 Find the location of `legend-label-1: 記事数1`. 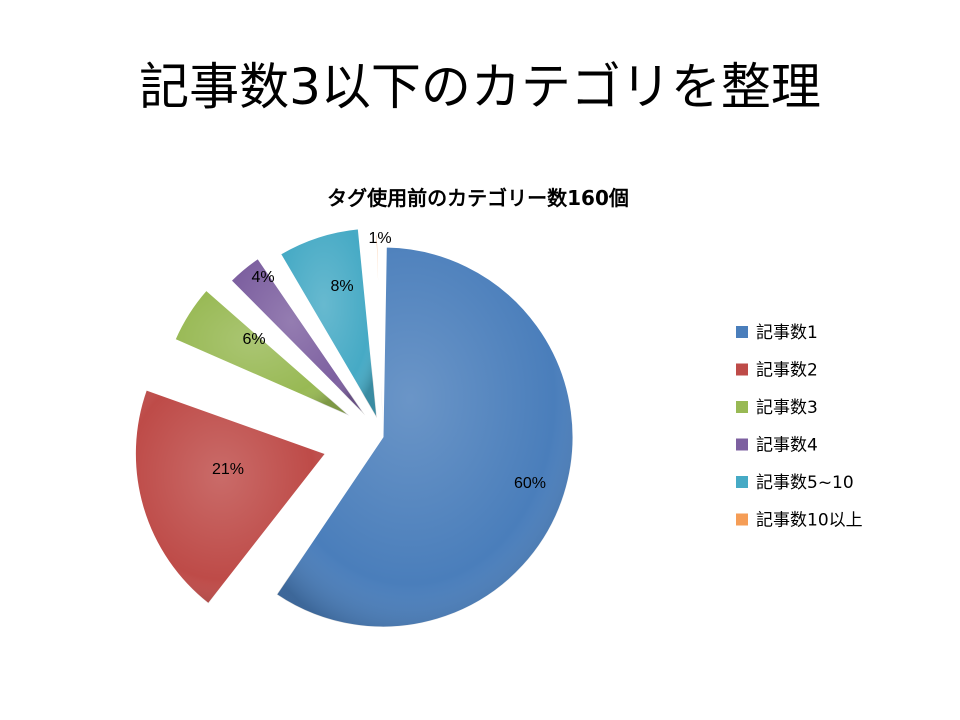

legend-label-1: 記事数1 is located at coordinates (787, 333).